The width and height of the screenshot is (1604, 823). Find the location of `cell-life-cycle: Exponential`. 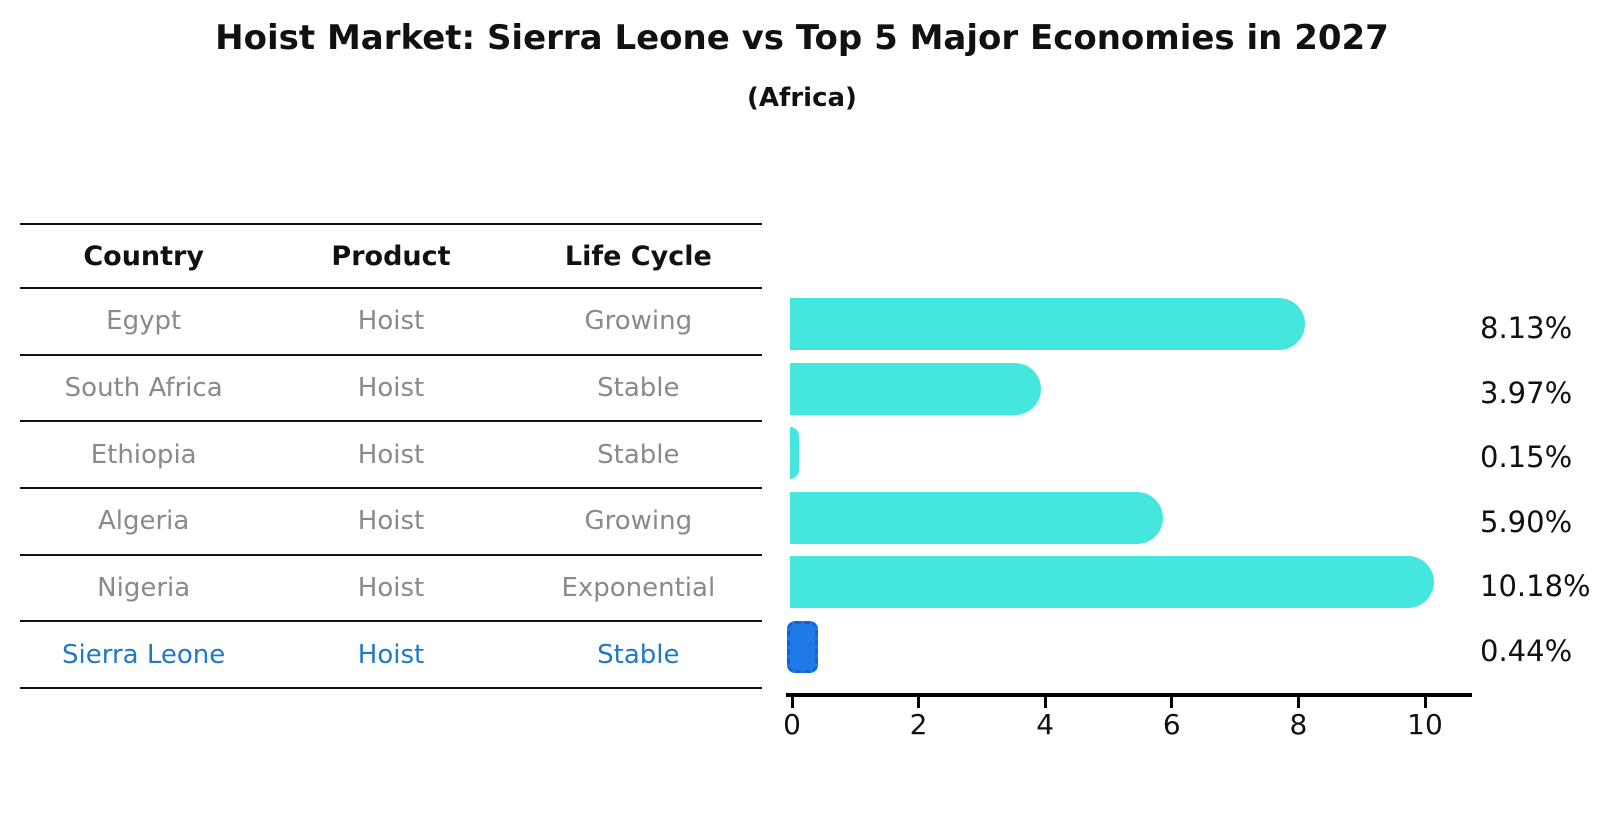

cell-life-cycle: Exponential is located at coordinates (638, 588).